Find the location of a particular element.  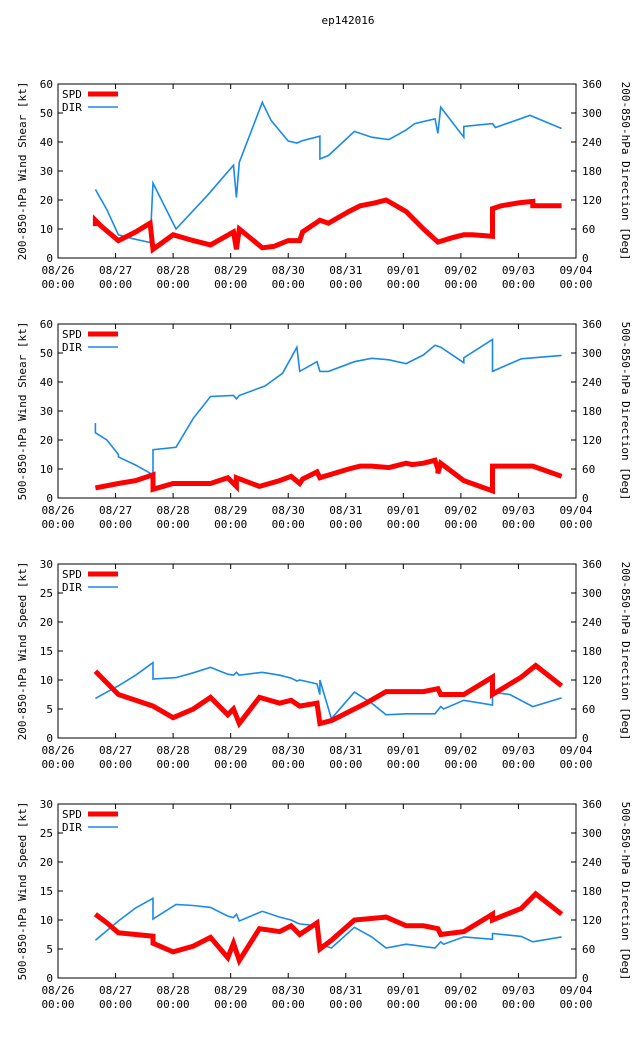

y-tick-label: 5 is located at coordinates (49, 949).